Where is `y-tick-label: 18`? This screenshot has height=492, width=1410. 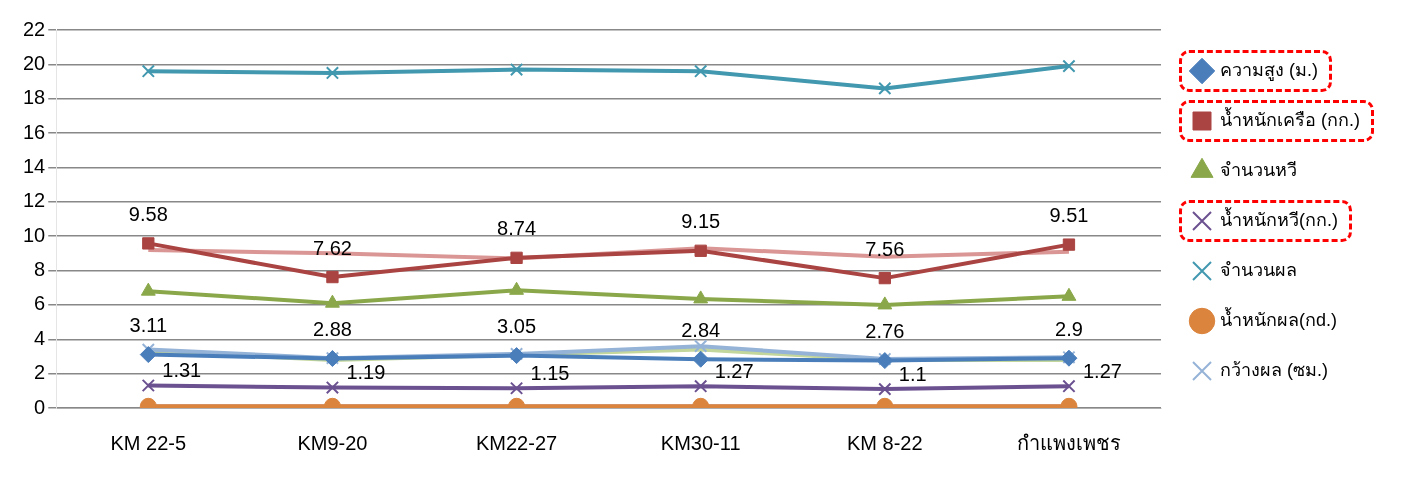 y-tick-label: 18 is located at coordinates (34, 97).